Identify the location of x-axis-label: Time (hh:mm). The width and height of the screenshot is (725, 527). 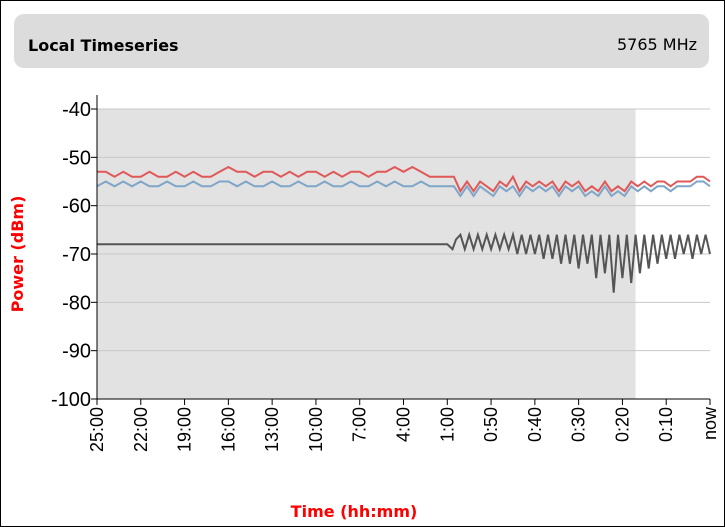
(354, 511).